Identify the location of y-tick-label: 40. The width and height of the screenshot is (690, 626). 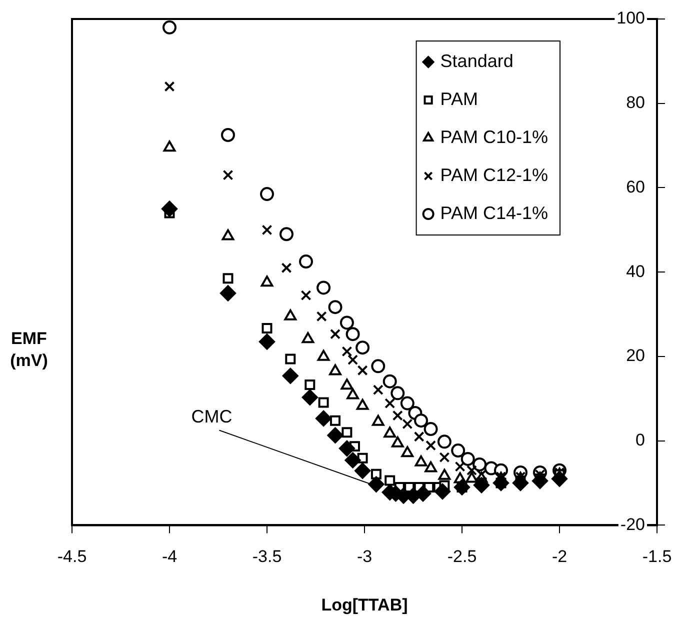
(635, 271).